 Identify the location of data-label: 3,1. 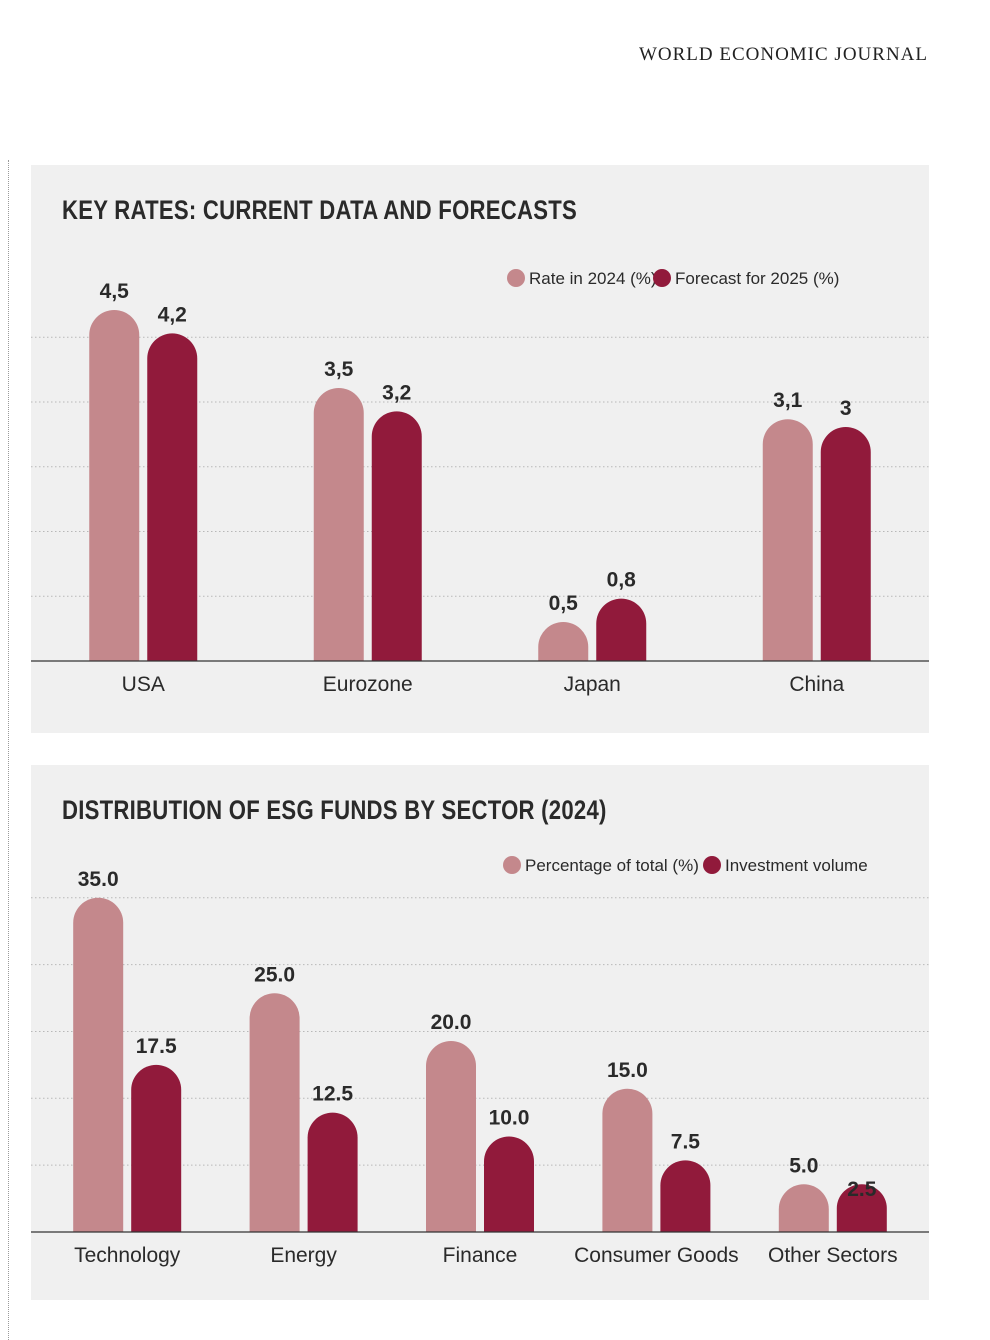
(788, 400).